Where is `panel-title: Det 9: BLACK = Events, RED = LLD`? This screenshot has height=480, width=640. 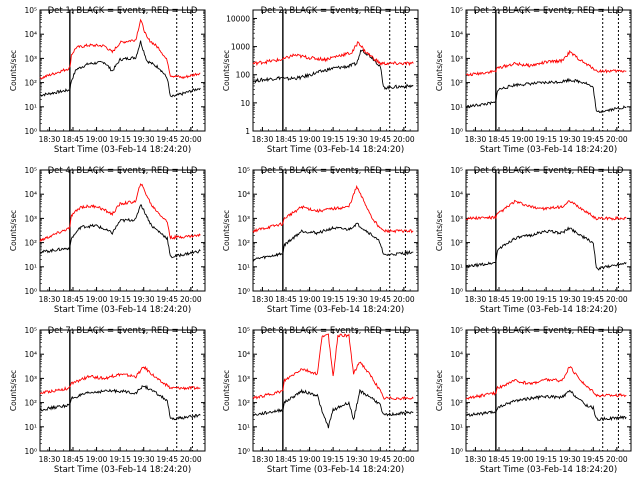 panel-title: Det 9: BLACK = Events, RED = LLD is located at coordinates (549, 331).